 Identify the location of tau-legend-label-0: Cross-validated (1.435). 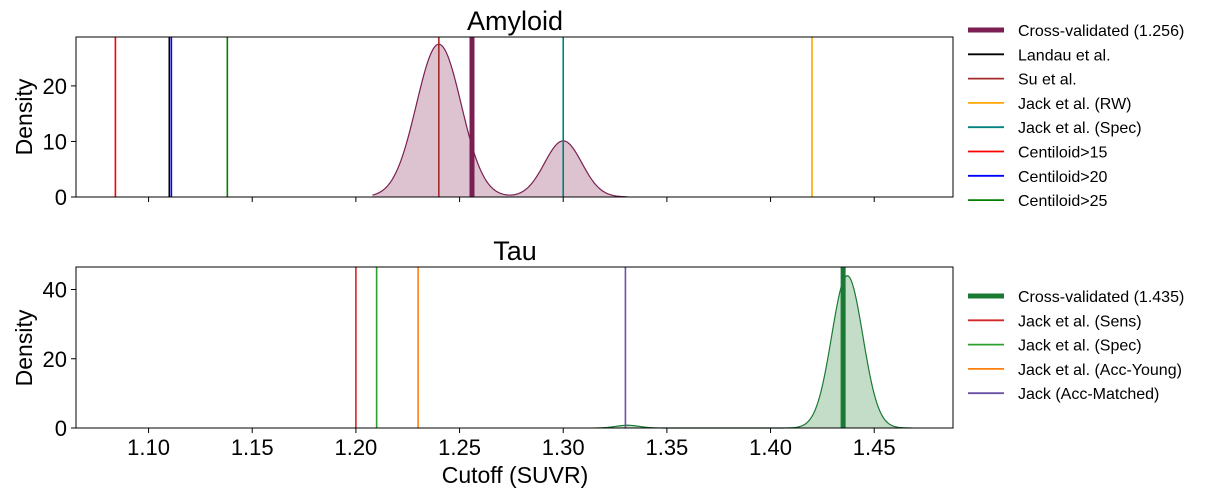
(1101, 297).